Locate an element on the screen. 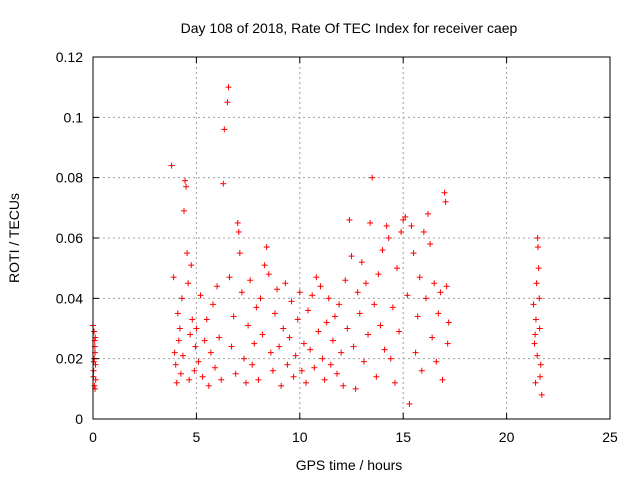  x-tick-label: 15 is located at coordinates (403, 437).